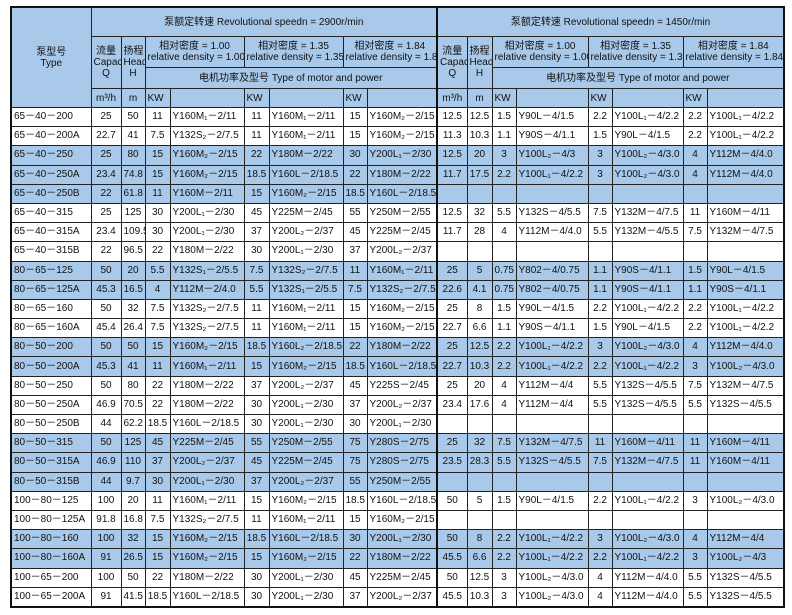 Image resolution: width=792 pixels, height=615 pixels. I want to click on capacity-cell: 25, so click(106, 213).